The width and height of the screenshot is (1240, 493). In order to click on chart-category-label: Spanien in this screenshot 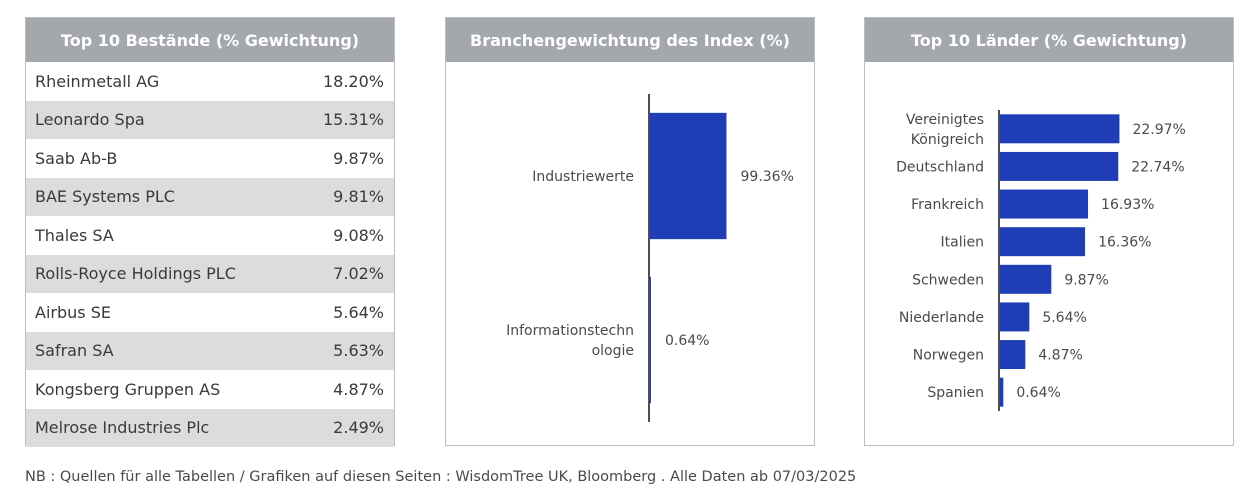, I will do `click(955, 393)`.